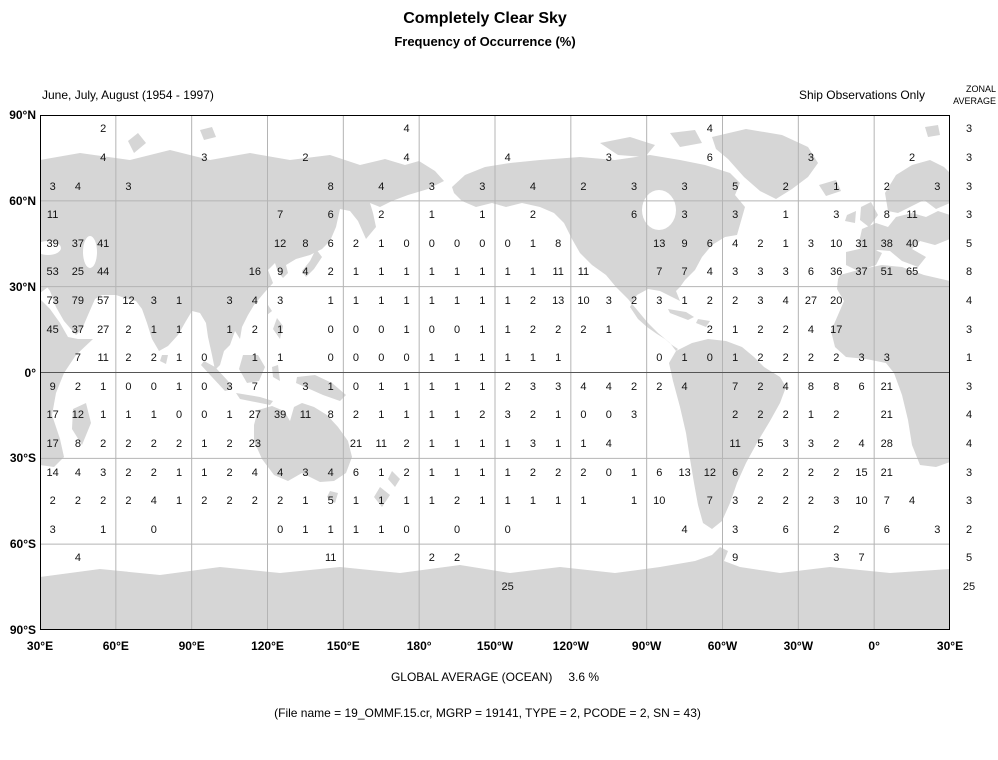 The height and width of the screenshot is (760, 998). What do you see at coordinates (681, 314) in the screenshot?
I see `landmass-cuba` at bounding box center [681, 314].